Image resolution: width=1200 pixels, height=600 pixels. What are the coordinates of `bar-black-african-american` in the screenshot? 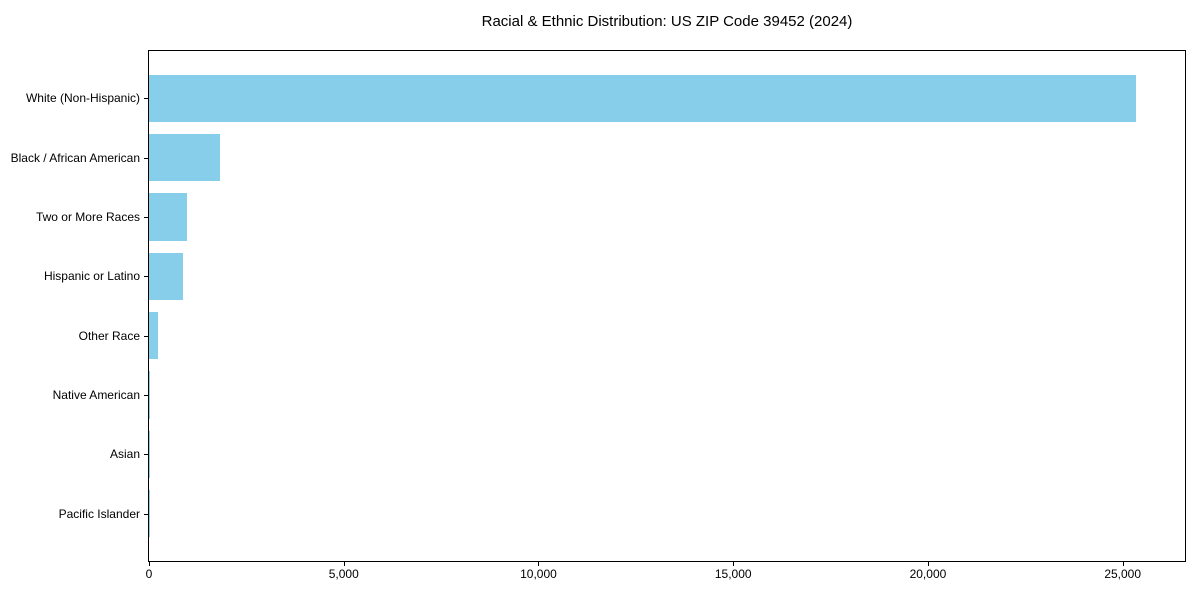 It's located at (185, 158).